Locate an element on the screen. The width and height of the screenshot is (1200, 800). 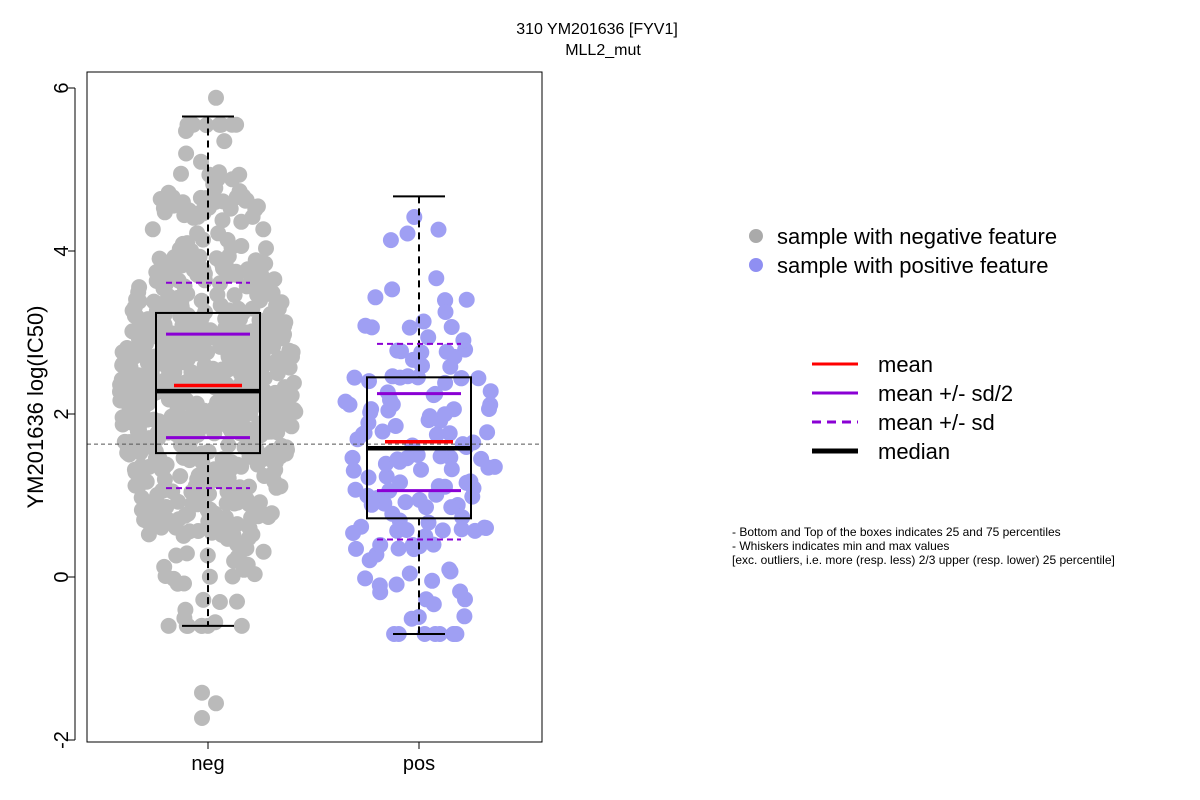
legend-label: sample with positive feature is located at coordinates (912, 265).